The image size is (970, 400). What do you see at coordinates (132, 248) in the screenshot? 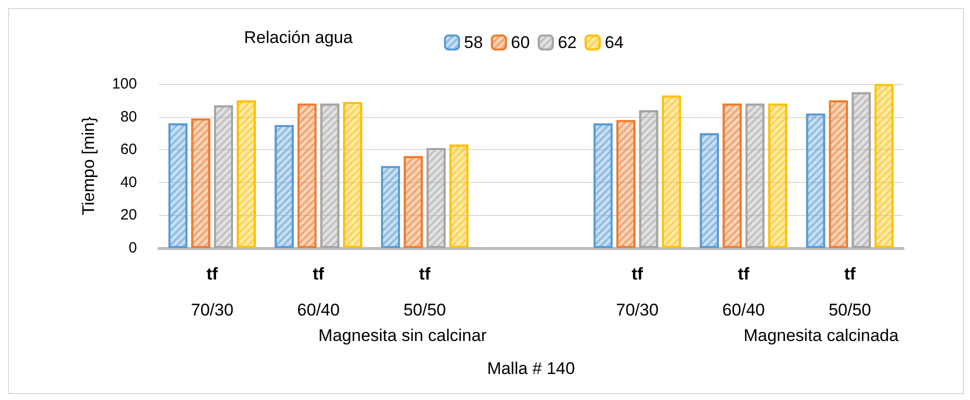
I see `y-tick-label: 0` at bounding box center [132, 248].